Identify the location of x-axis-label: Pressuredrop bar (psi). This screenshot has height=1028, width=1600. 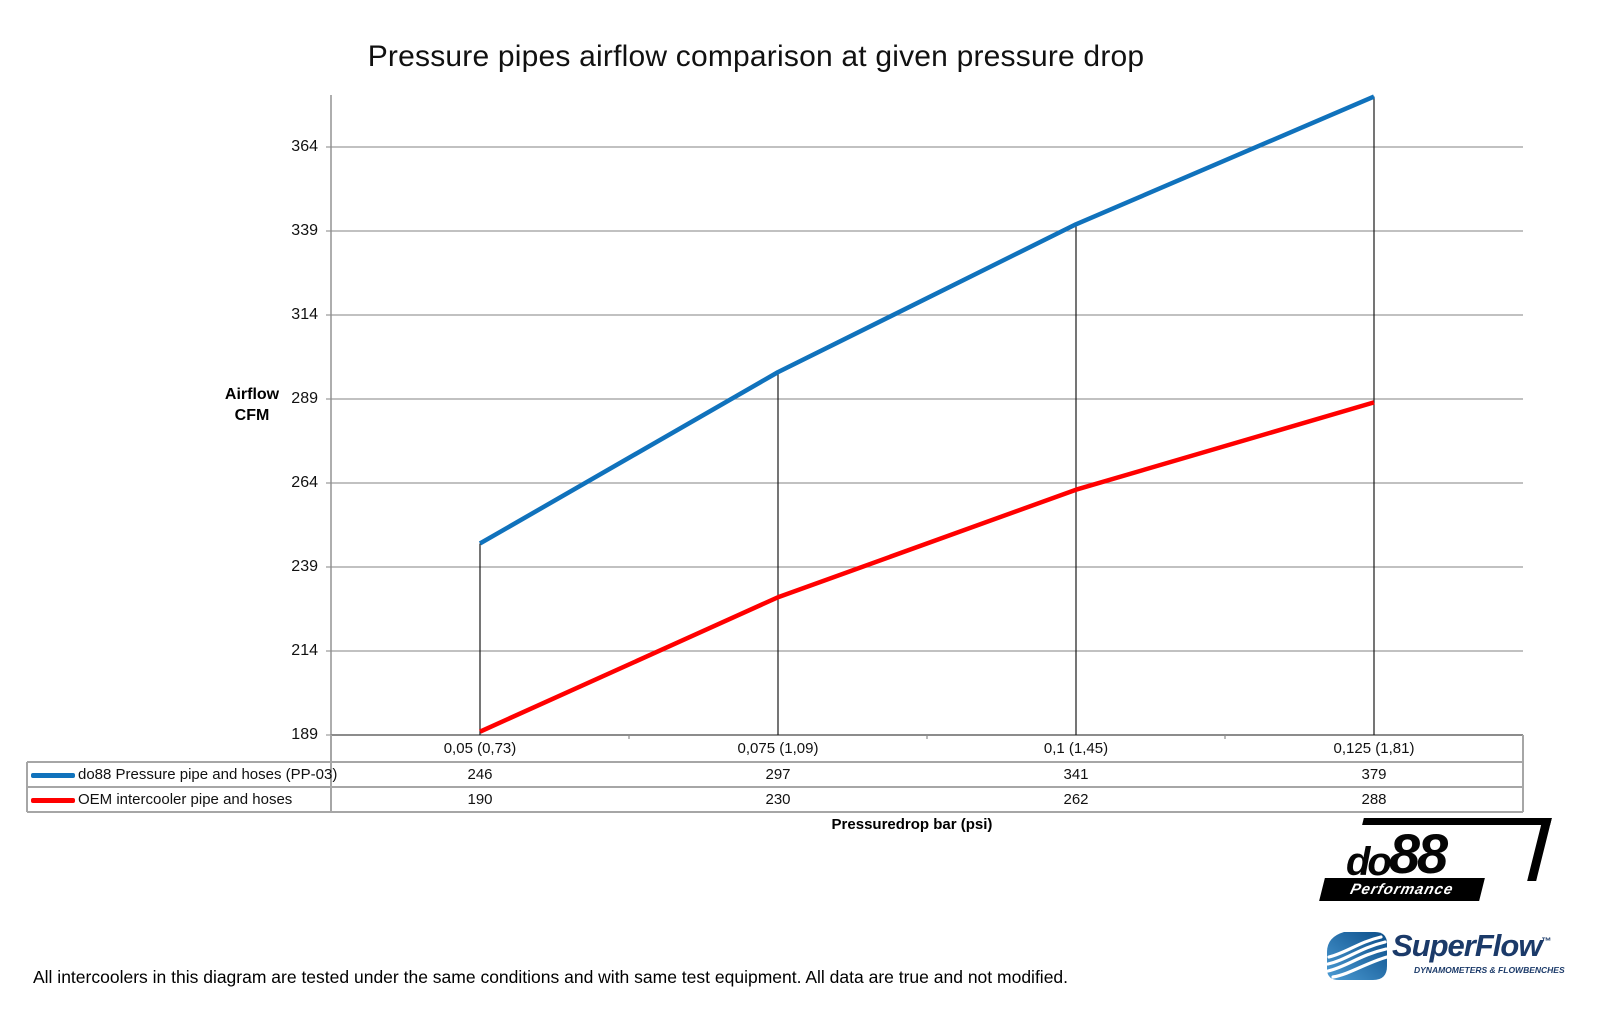
(912, 824).